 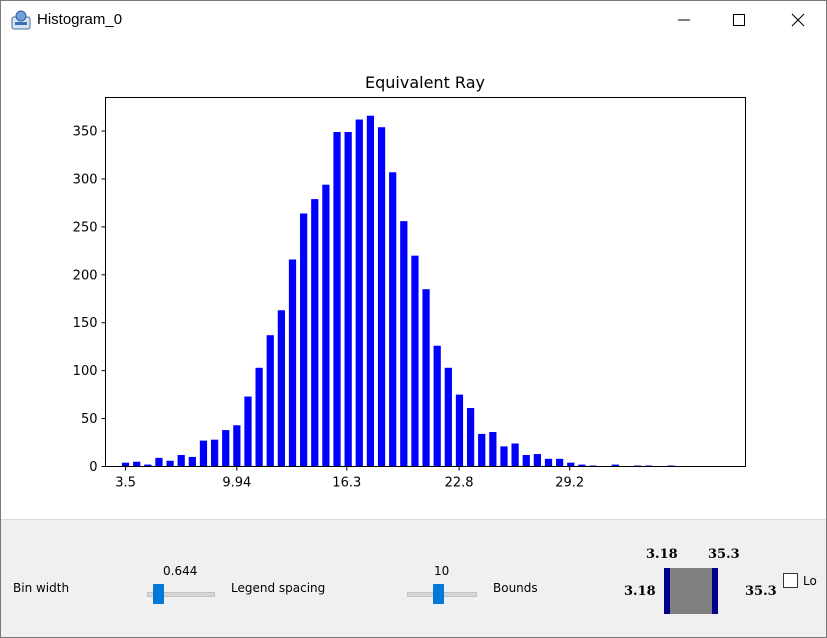 I want to click on title-bar: Histogram_0, so click(x=413, y=20).